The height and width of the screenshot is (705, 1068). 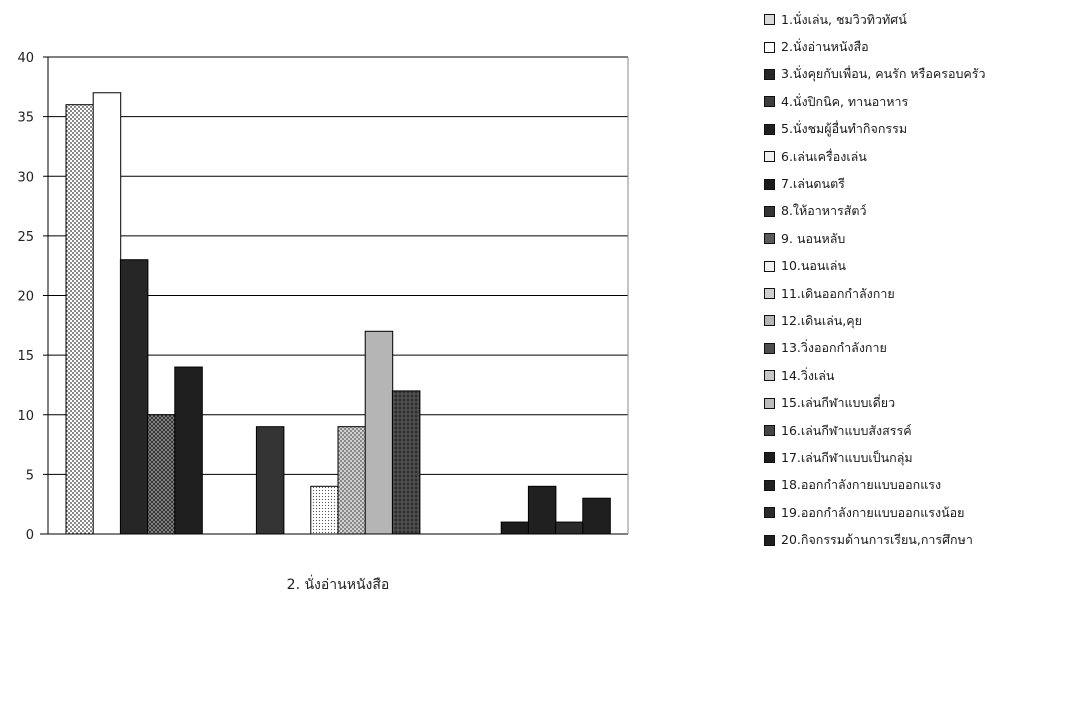 I want to click on legend-item: 4.นั่งปิกนิค, ทานอาหาร, so click(x=914, y=101).